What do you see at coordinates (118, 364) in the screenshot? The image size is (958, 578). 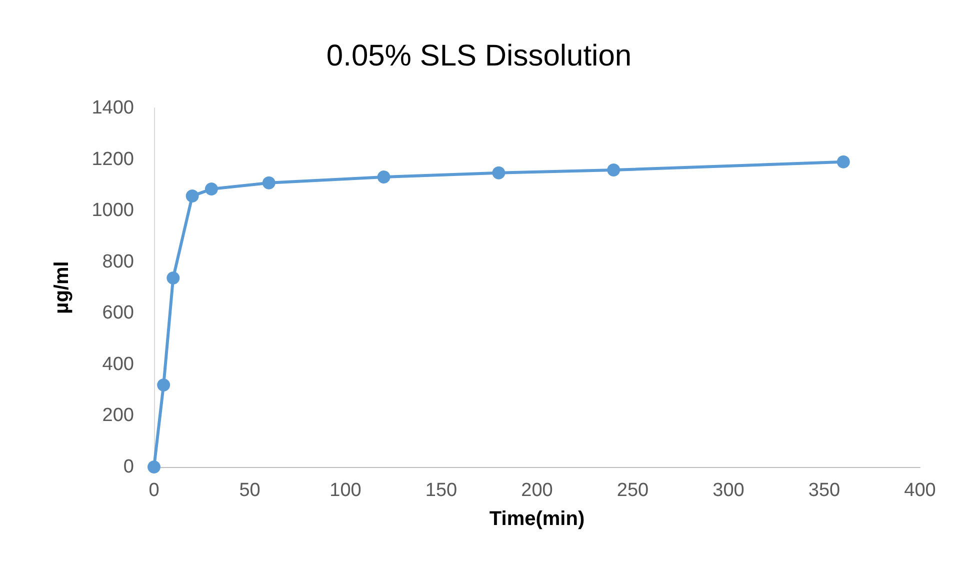 I see `y-tick-label: 400` at bounding box center [118, 364].